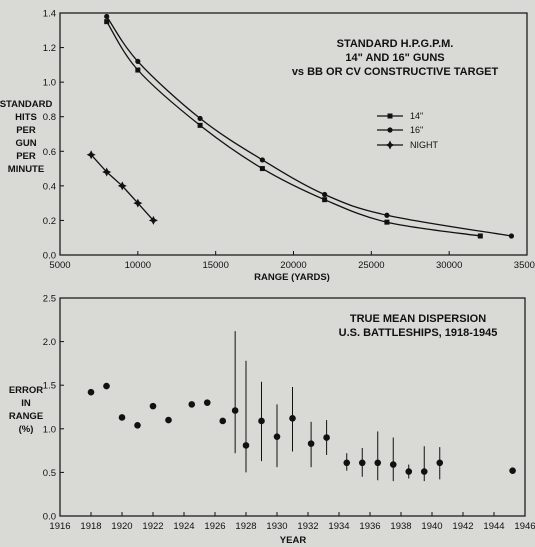  What do you see at coordinates (431, 526) in the screenshot?
I see `x-tick-label: 1940` at bounding box center [431, 526].